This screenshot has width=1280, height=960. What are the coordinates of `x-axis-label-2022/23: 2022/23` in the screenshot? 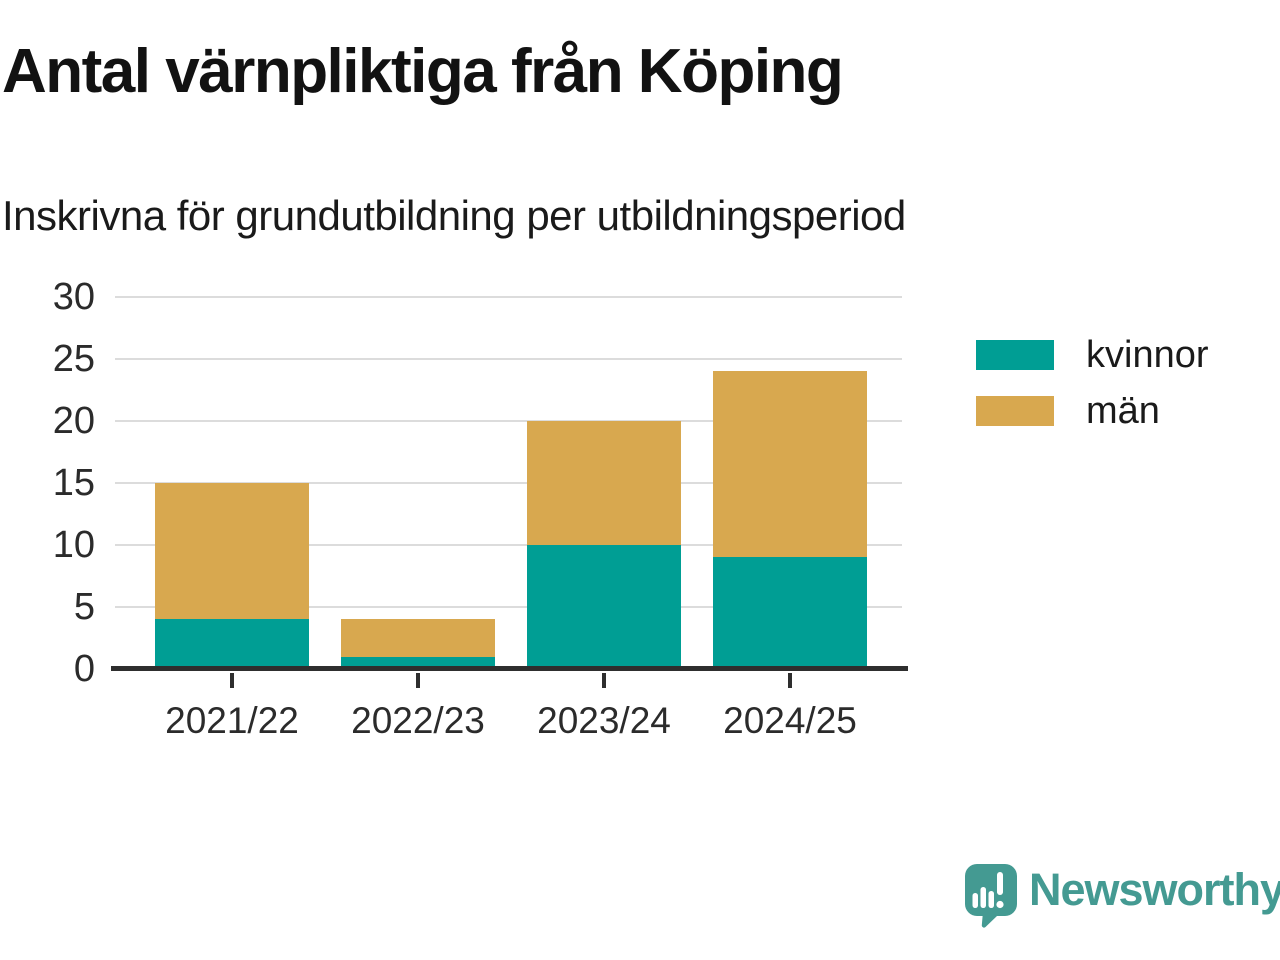 It's located at (418, 720).